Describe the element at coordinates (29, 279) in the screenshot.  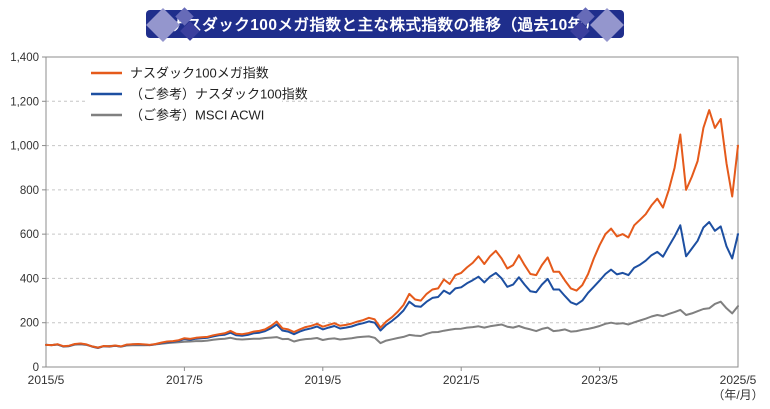
I see `axis-label: 400` at that location.